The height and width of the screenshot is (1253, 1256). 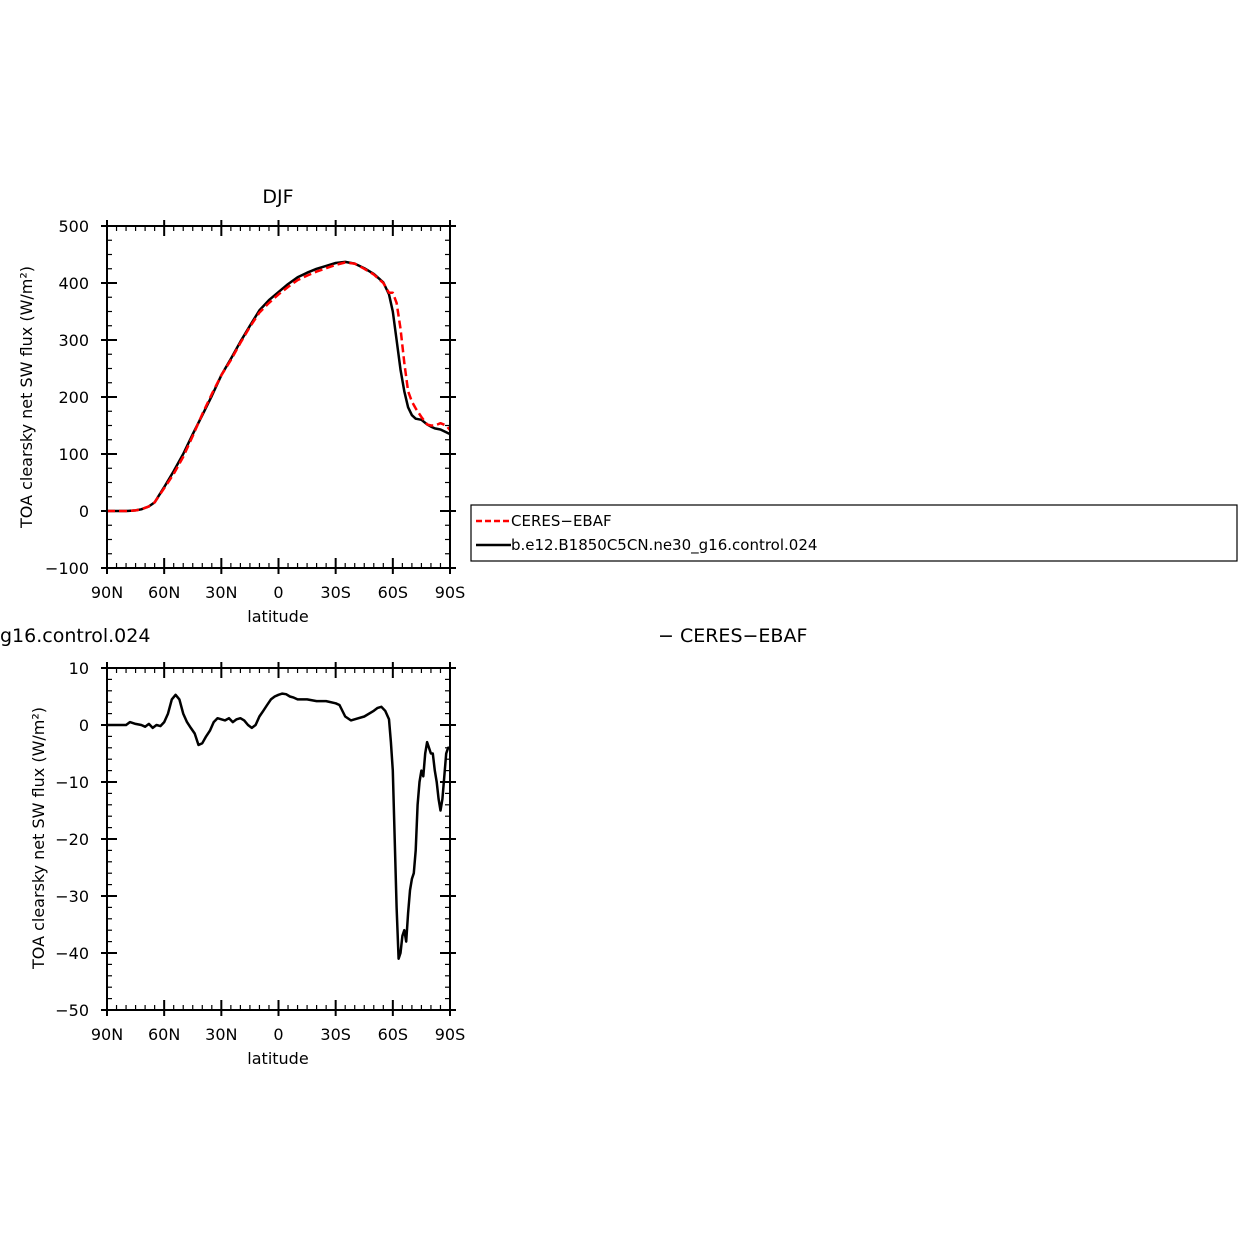 I want to click on plot-bottom-title-left: g16.control.024, so click(x=75, y=636).